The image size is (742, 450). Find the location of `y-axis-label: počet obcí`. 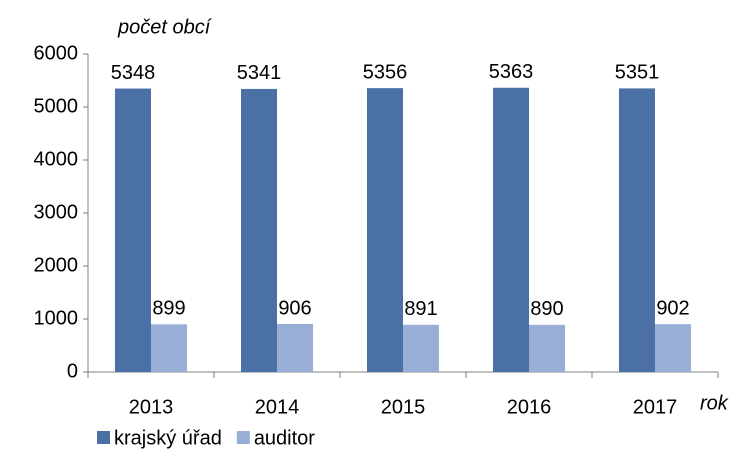

y-axis-label: počet obcí is located at coordinates (165, 27).